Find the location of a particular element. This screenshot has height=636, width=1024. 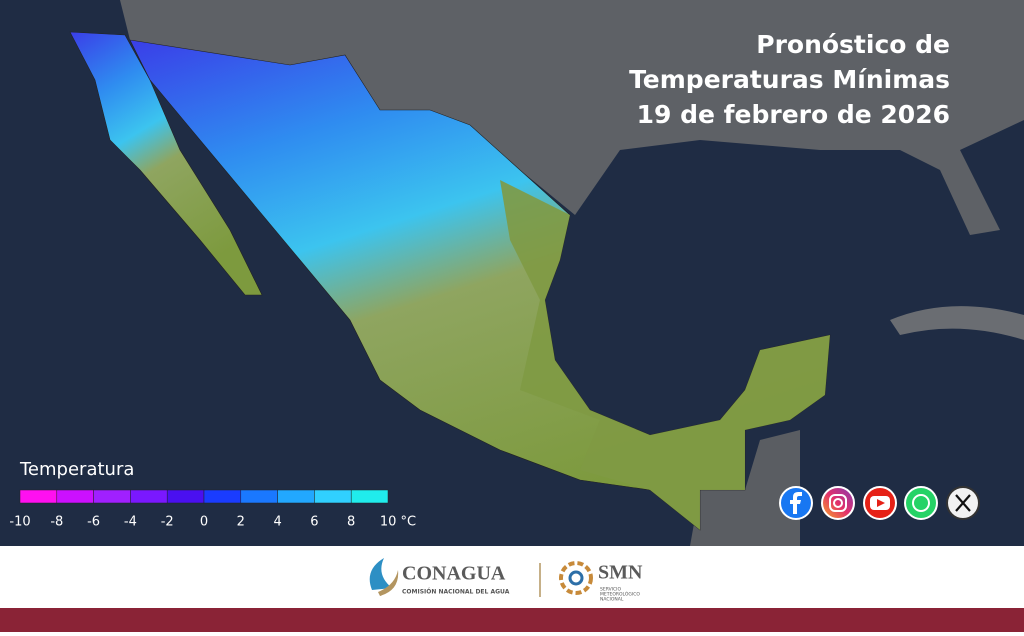

legend-label: -4 is located at coordinates (130, 522).